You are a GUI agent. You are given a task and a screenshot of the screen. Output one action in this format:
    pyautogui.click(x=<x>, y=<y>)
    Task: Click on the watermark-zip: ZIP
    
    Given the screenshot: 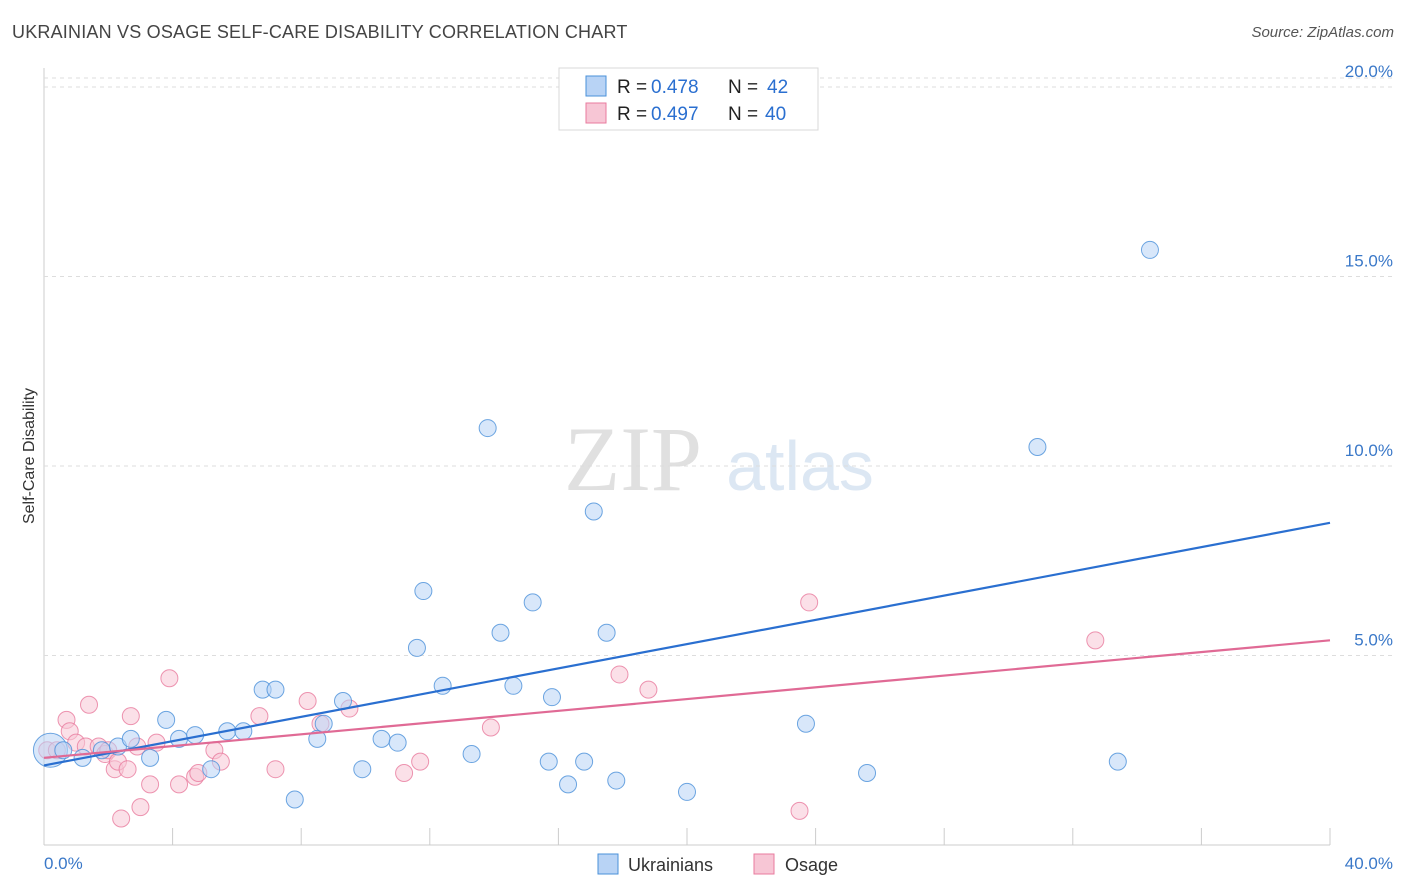 What is the action you would take?
    pyautogui.click(x=633, y=459)
    